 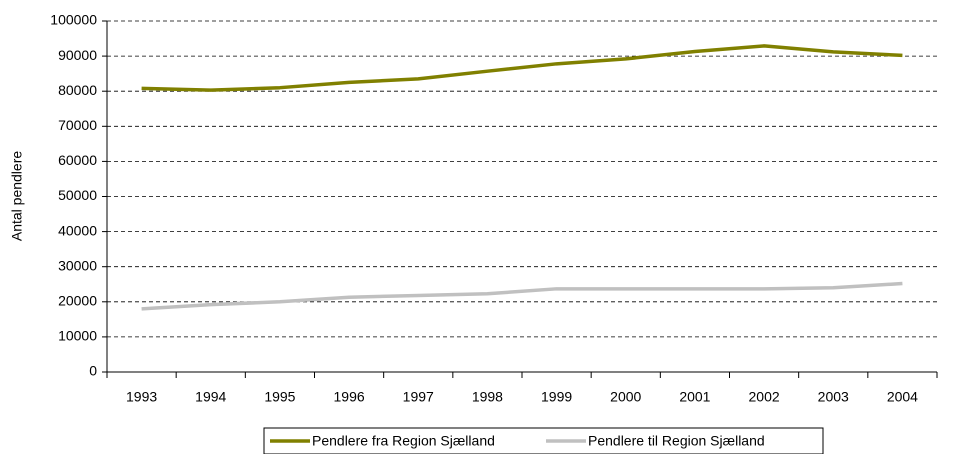 What do you see at coordinates (77, 160) in the screenshot?
I see `y-tick-label: 60000` at bounding box center [77, 160].